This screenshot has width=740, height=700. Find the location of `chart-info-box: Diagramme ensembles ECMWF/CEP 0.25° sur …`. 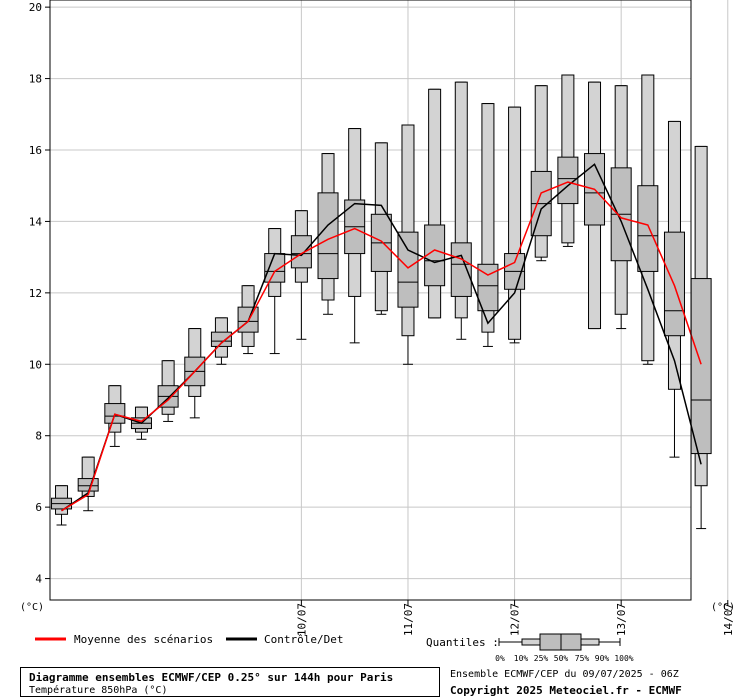

chart-info-box: Diagramme ensembles ECMWF/CEP 0.25° sur … is located at coordinates (230, 682).